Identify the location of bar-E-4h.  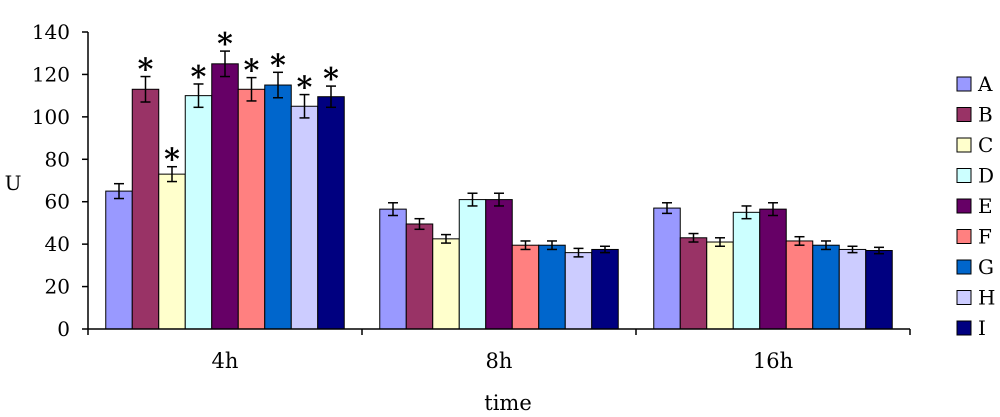
(225, 196).